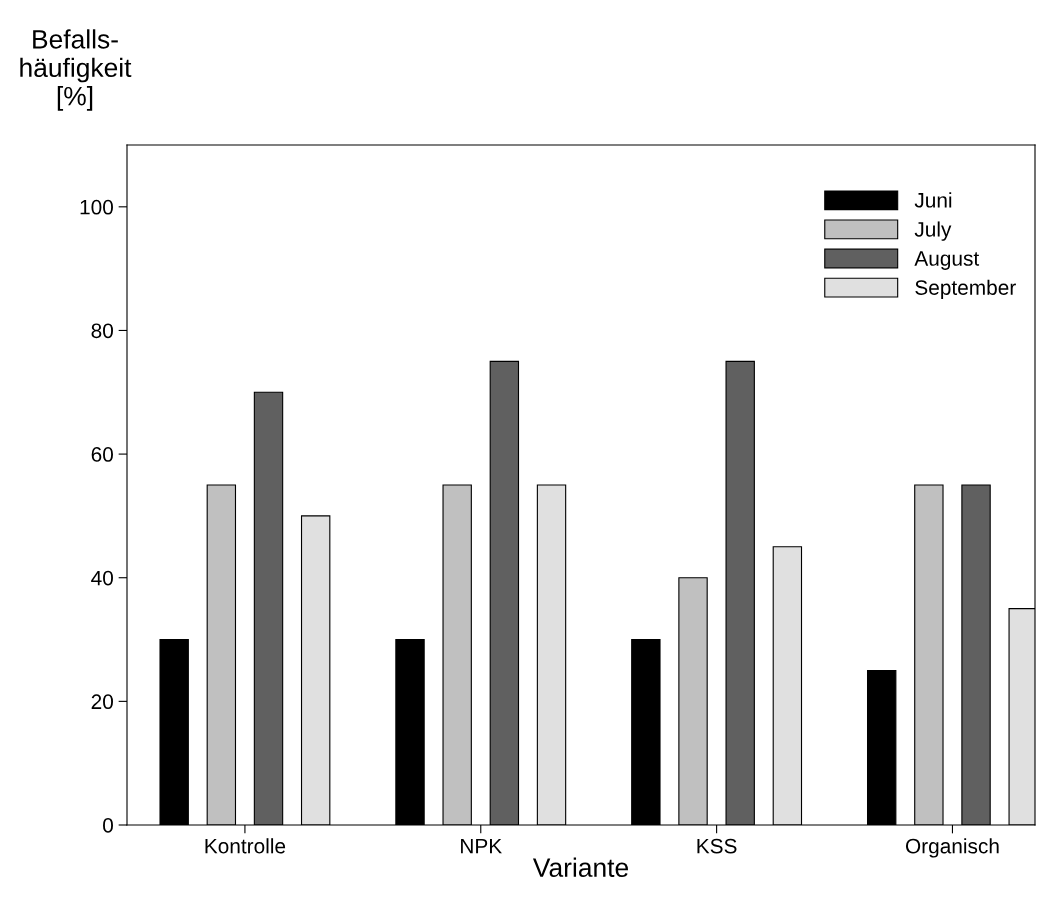 This screenshot has width=1062, height=902. I want to click on legend-label: August, so click(947, 260).